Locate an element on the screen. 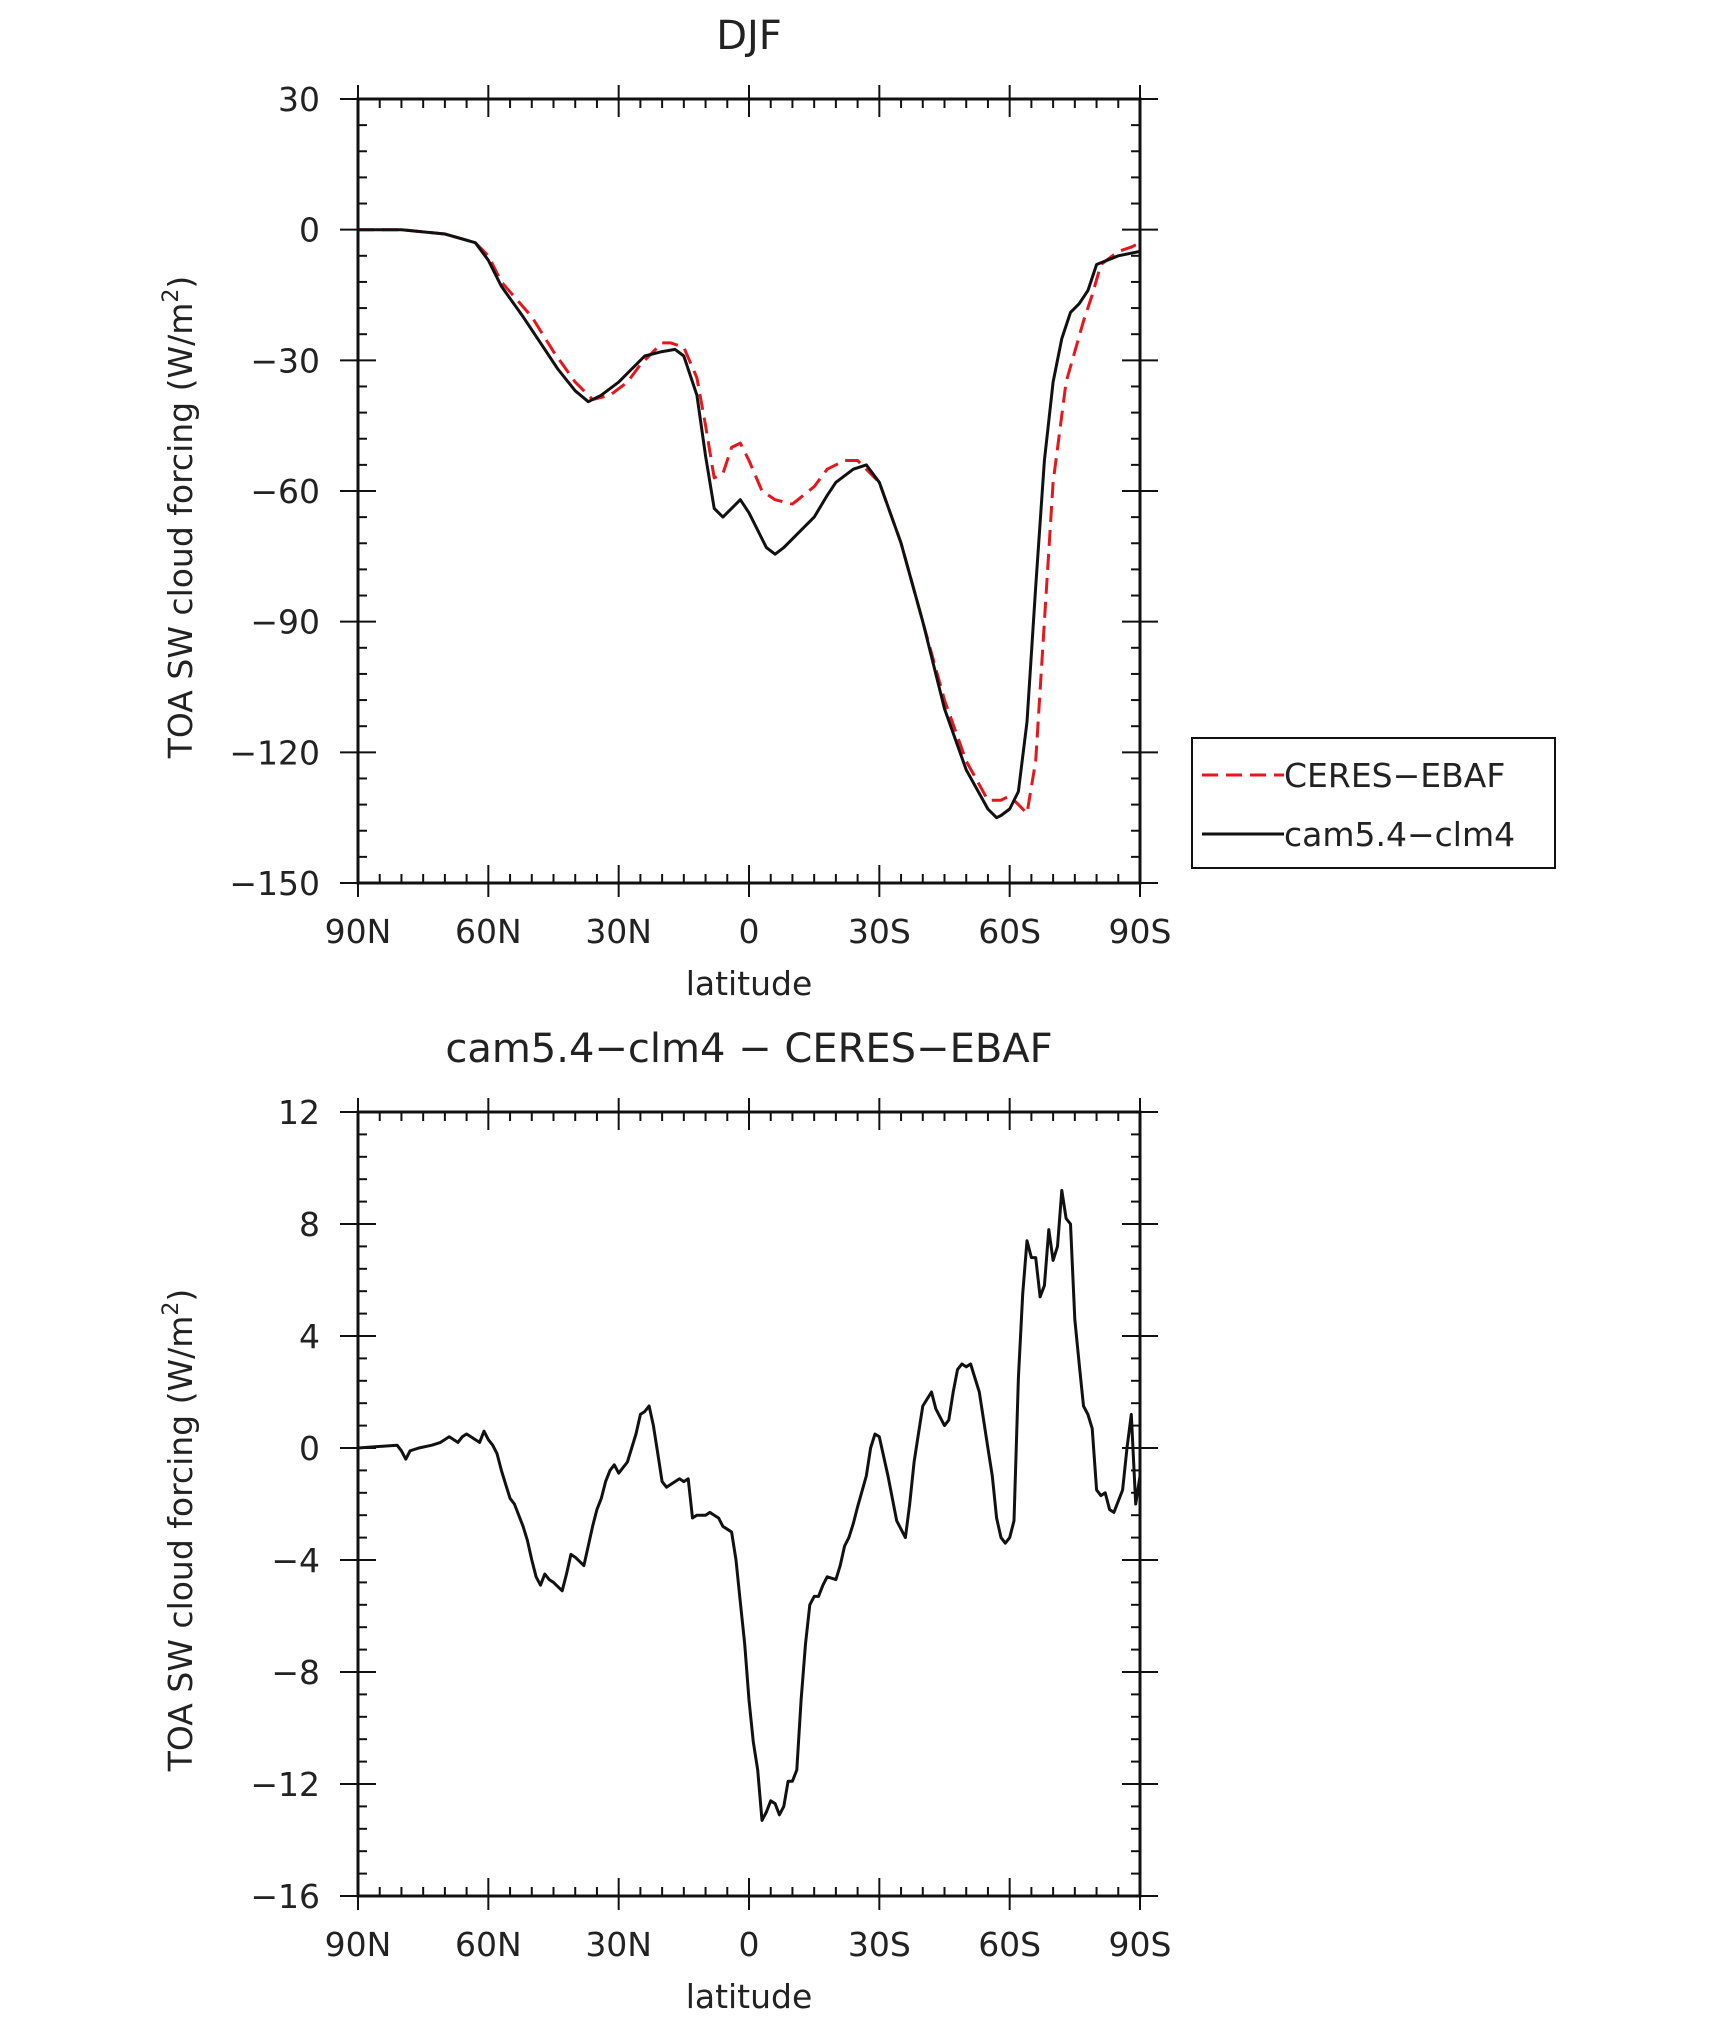 Image resolution: width=1710 pixels, height=2021 pixels. legend-box is located at coordinates (1373, 803).